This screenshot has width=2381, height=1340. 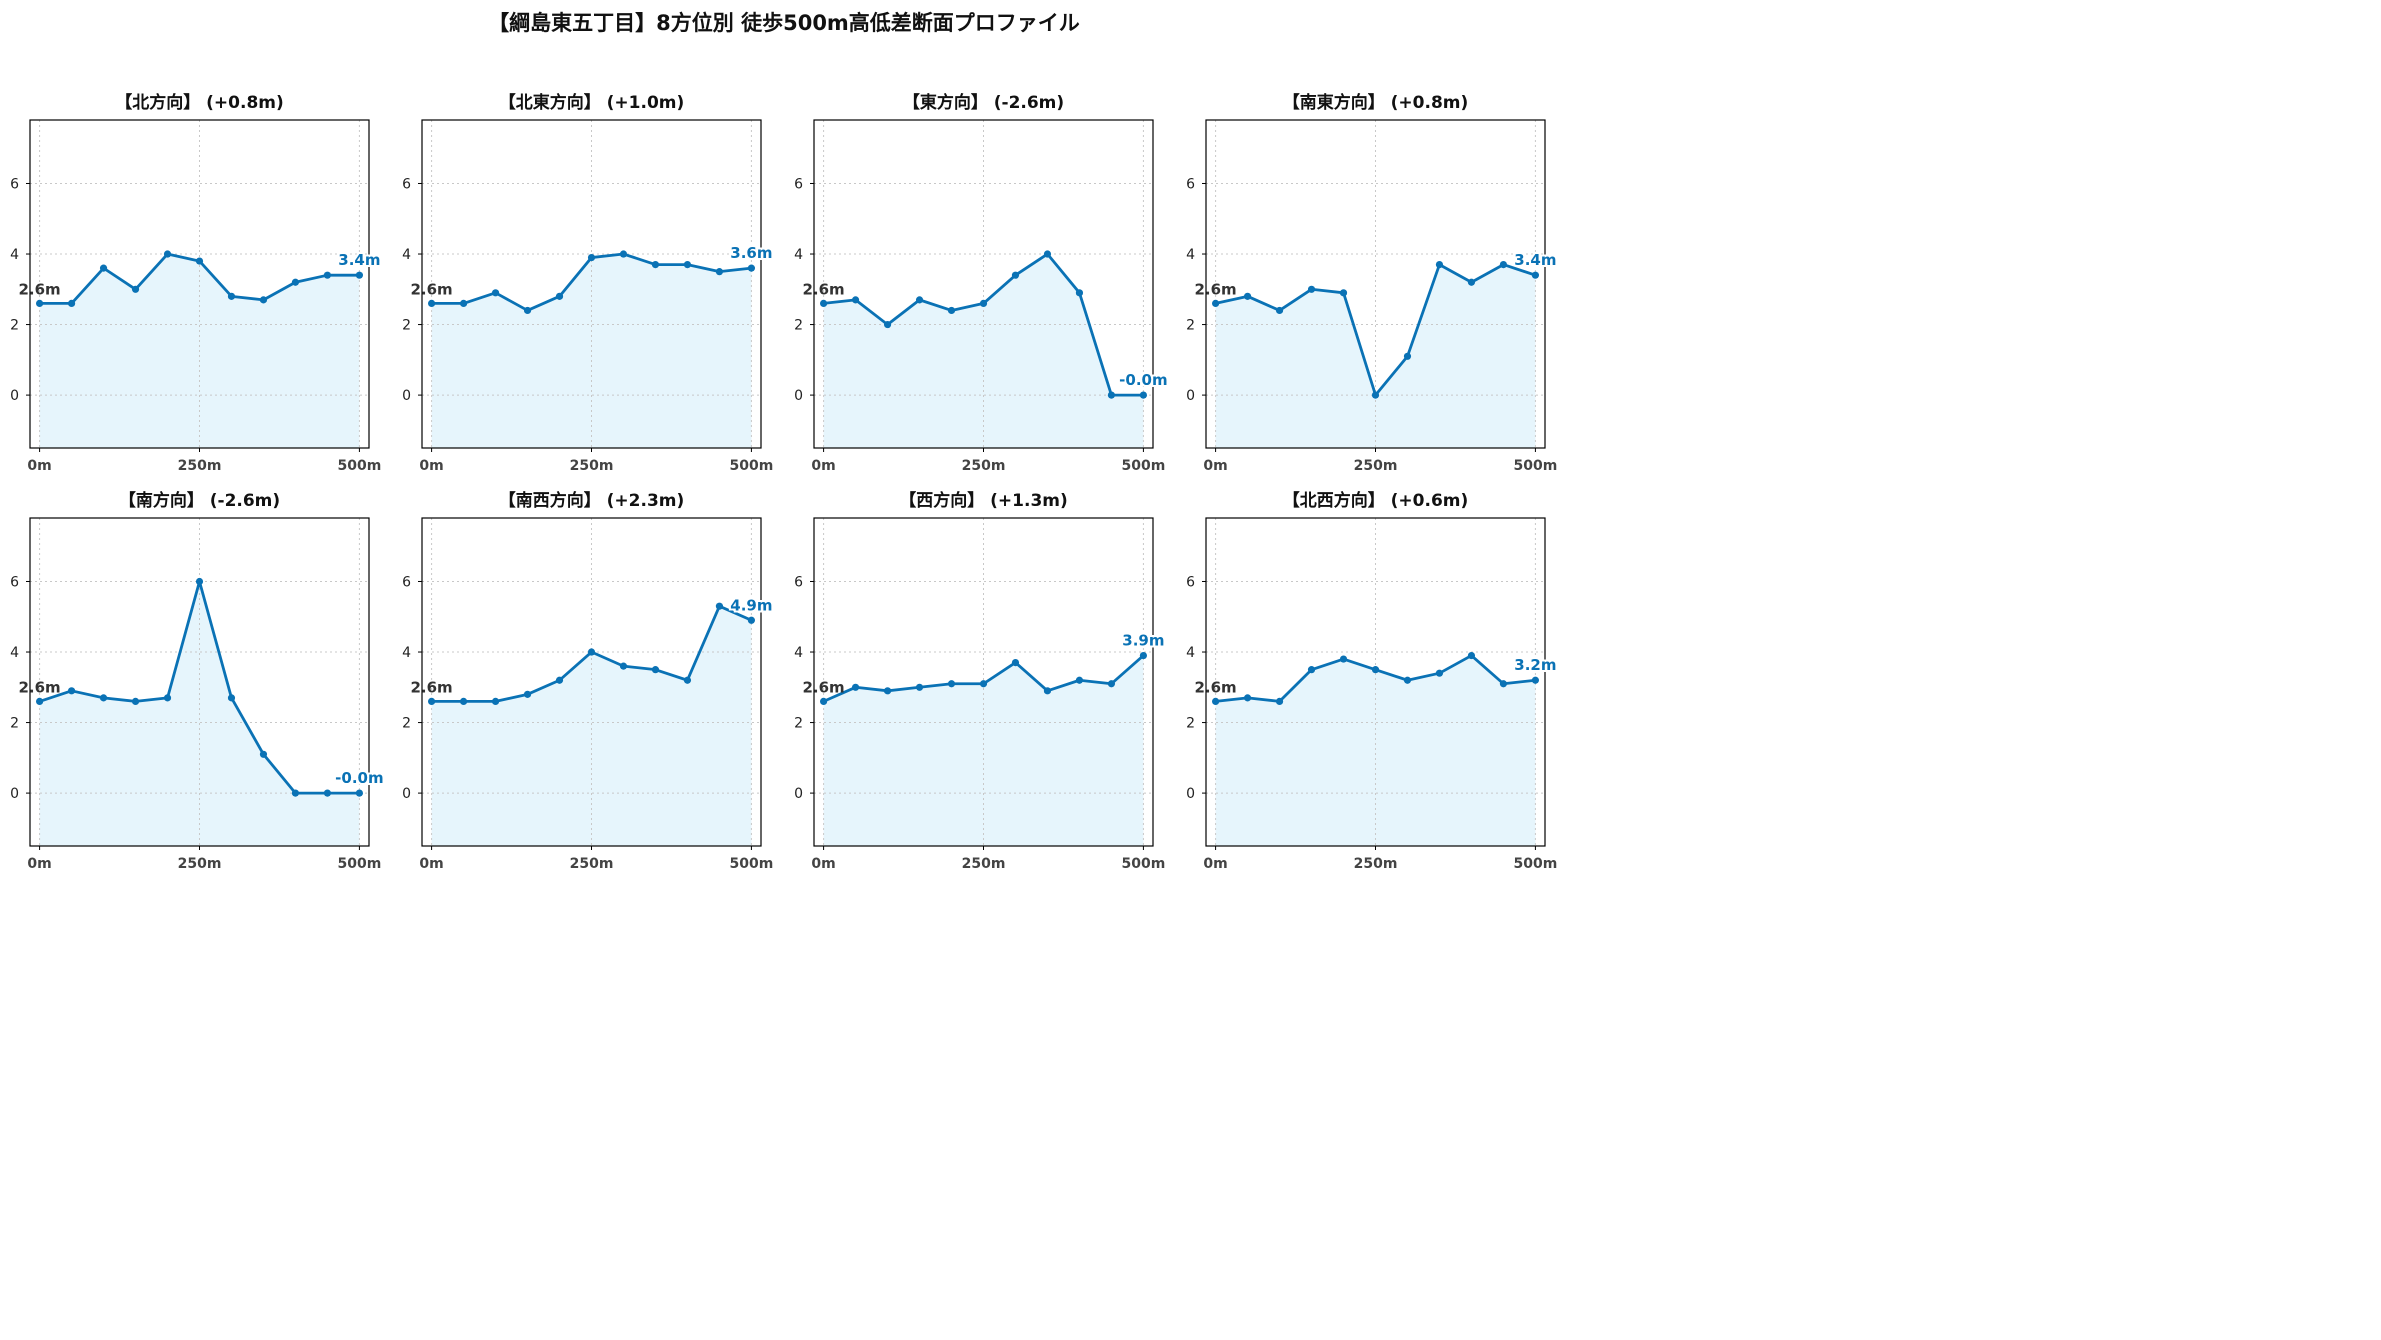 What do you see at coordinates (1376, 500) in the screenshot?
I see `panel-title: 【北西方向】 (+0.6m)` at bounding box center [1376, 500].